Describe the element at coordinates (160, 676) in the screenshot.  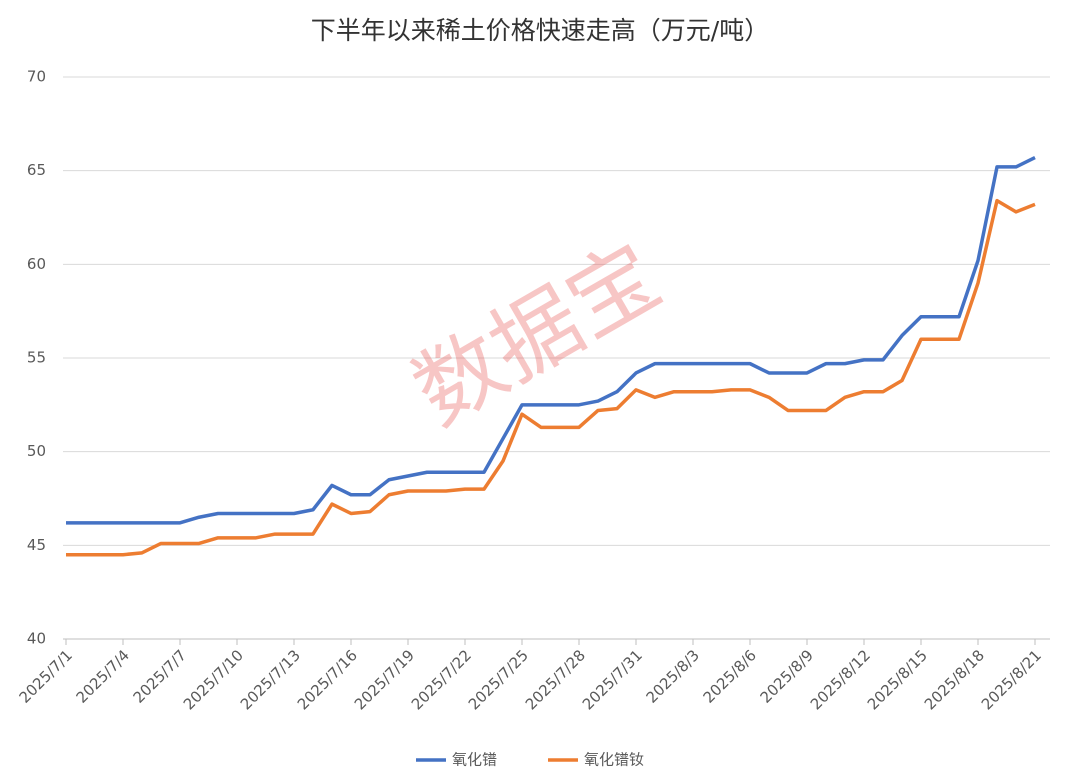
I see `x-tick-label: 2025/7/7` at that location.